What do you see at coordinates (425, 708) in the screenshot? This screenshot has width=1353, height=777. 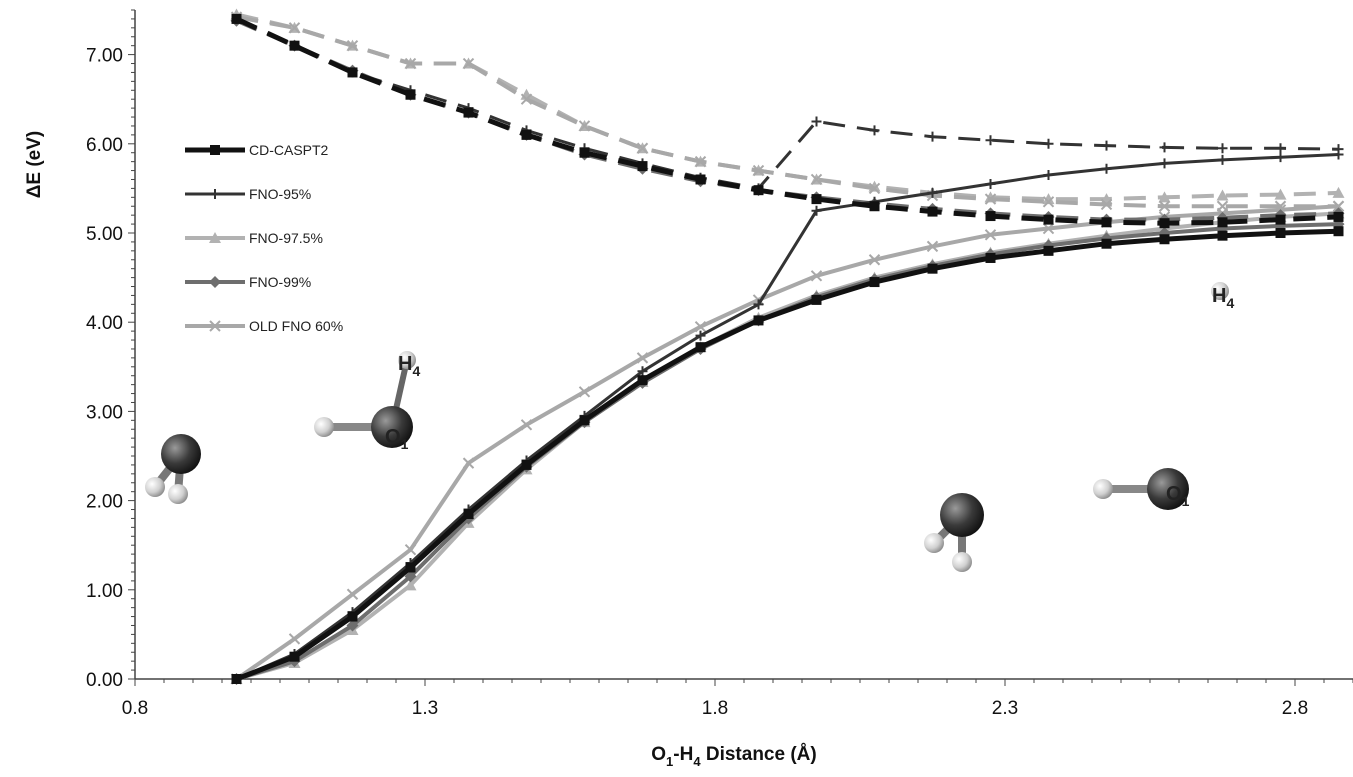 I see `x-tick-label: 1.3` at bounding box center [425, 708].